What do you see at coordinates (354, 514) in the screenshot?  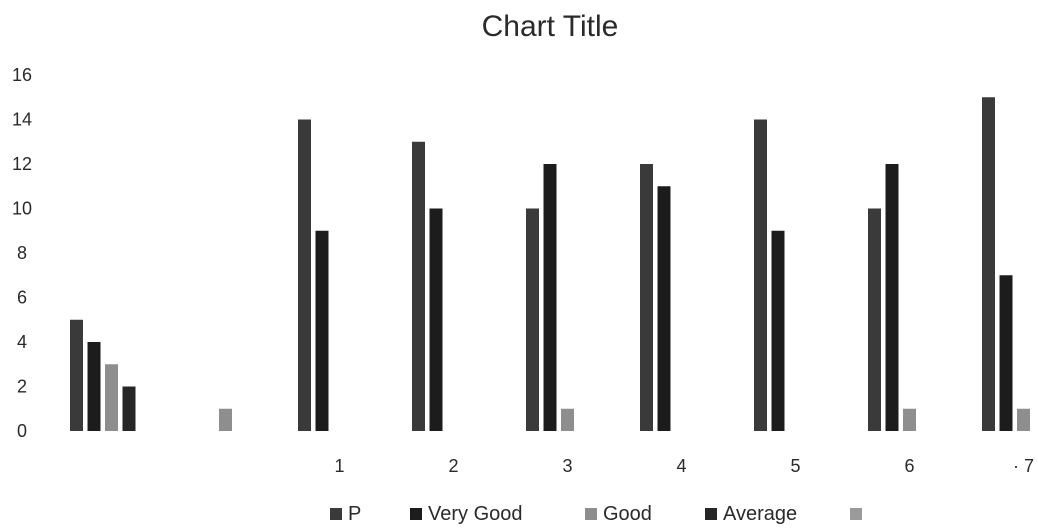 I see `legend-label: P` at bounding box center [354, 514].